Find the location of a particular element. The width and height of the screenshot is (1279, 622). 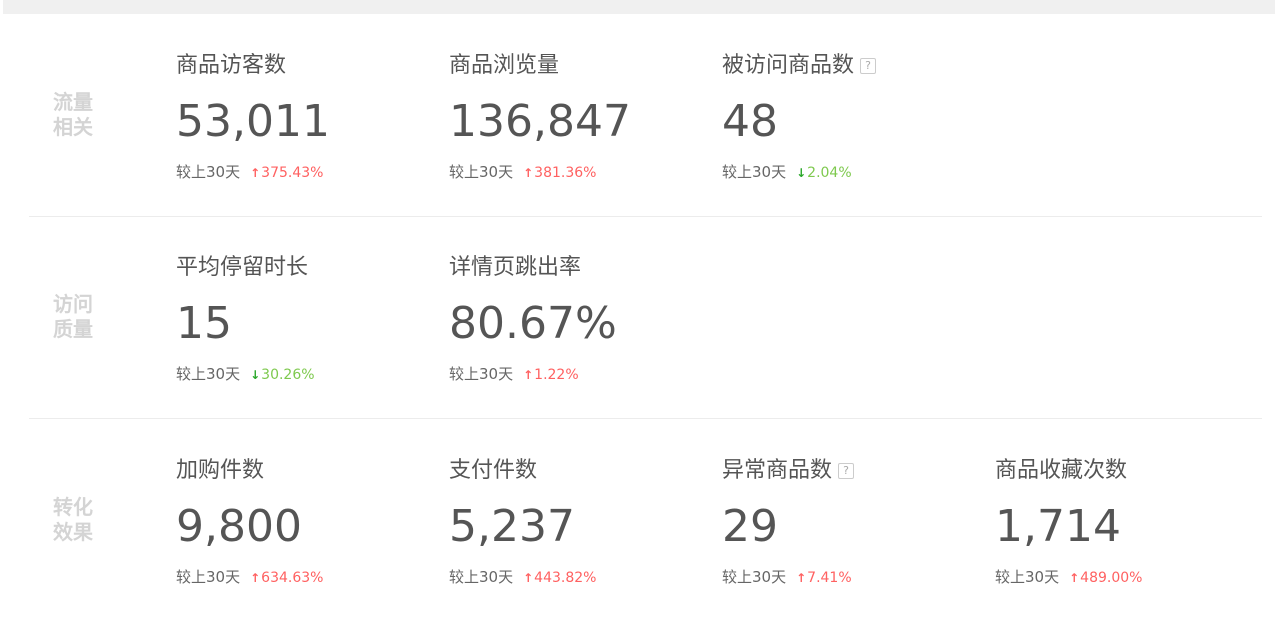

metric-name-row: 详情页跳出率 is located at coordinates (585, 268).